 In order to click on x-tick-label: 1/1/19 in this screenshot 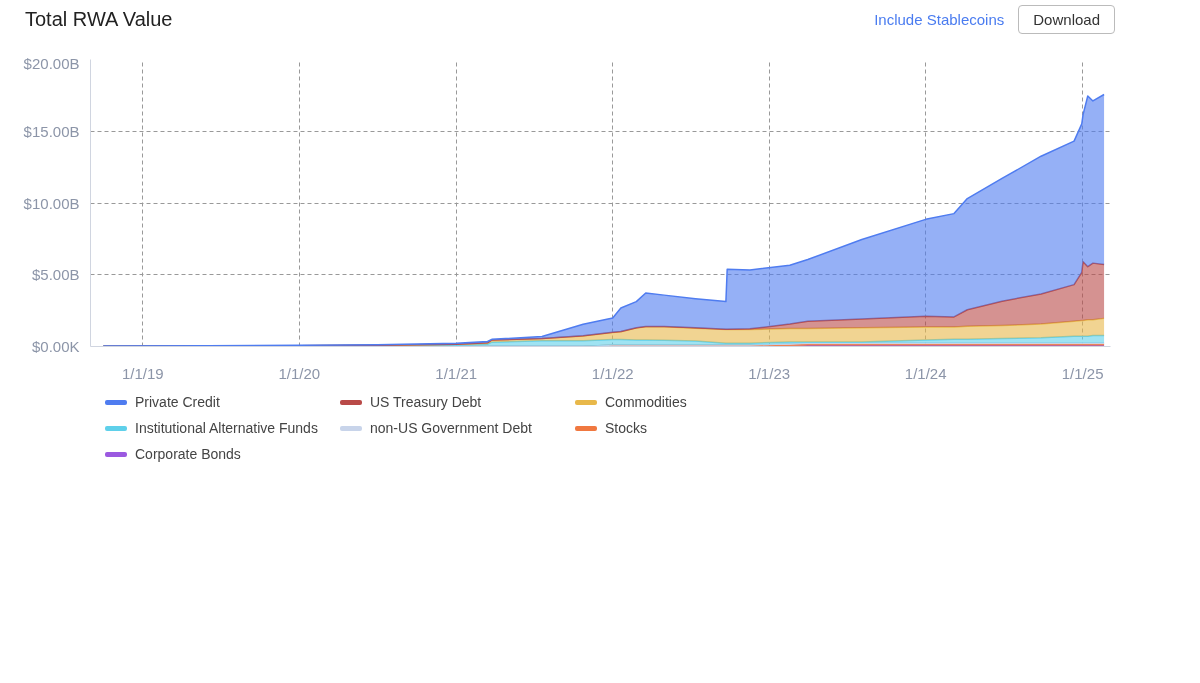, I will do `click(142, 373)`.